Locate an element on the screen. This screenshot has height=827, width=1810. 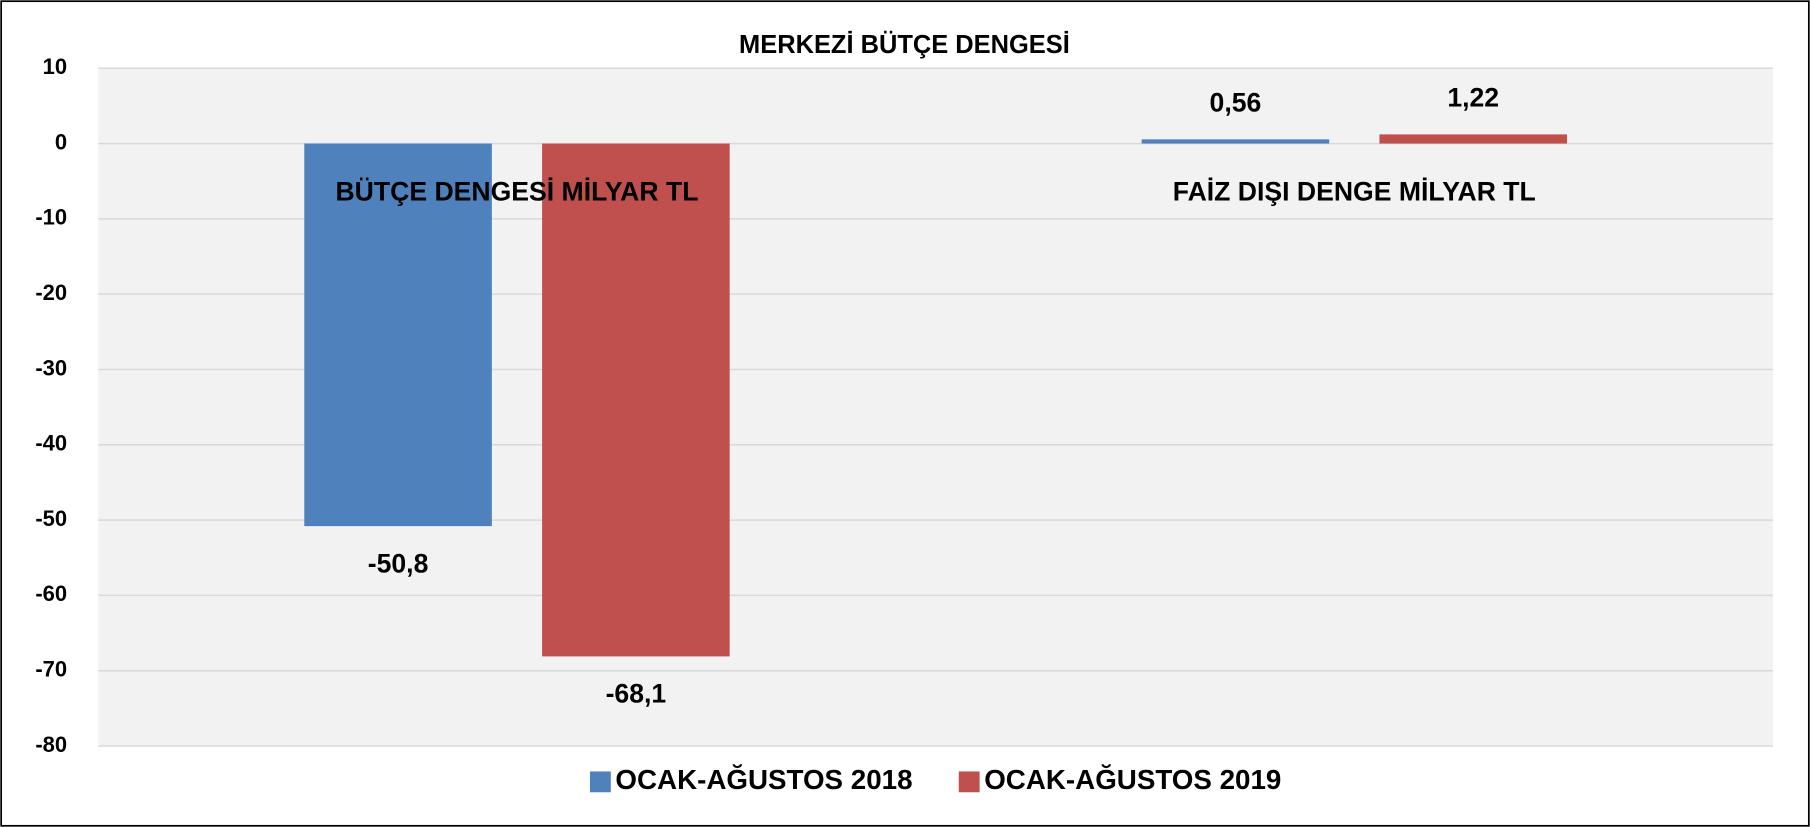
chart-title: MERKEZİ BÜTÇE DENGESİ is located at coordinates (904, 44).